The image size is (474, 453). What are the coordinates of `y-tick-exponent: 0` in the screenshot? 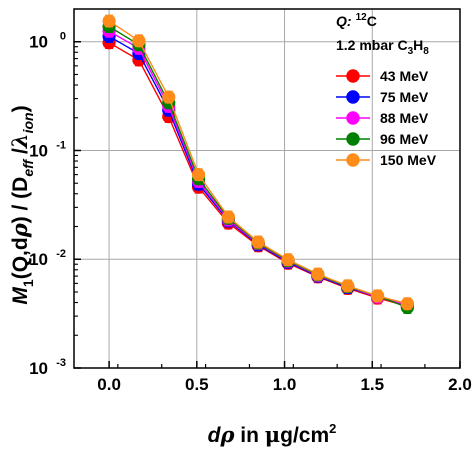 It's located at (63, 37).